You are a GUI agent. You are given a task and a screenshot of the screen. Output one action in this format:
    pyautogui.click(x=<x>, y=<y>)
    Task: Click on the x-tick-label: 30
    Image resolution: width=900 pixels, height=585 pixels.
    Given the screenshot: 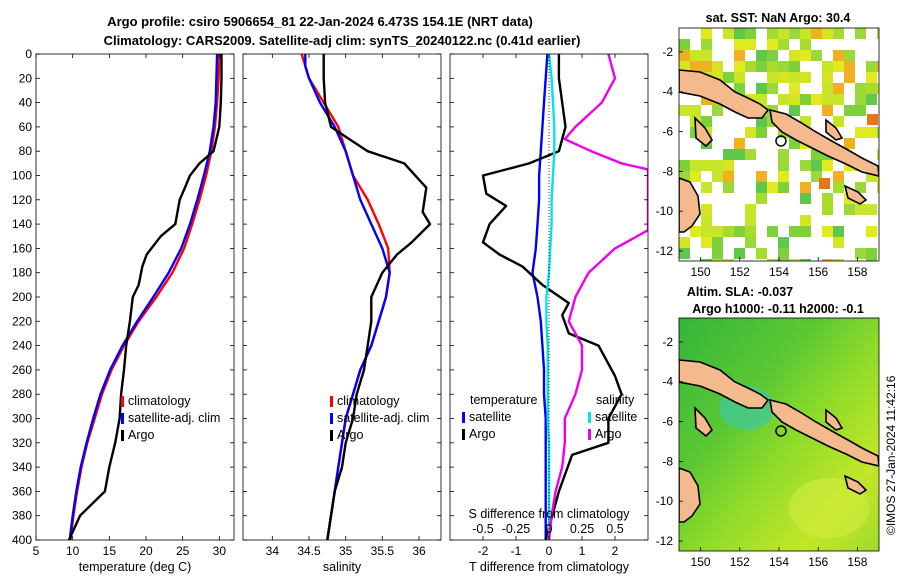 What is the action you would take?
    pyautogui.click(x=220, y=551)
    